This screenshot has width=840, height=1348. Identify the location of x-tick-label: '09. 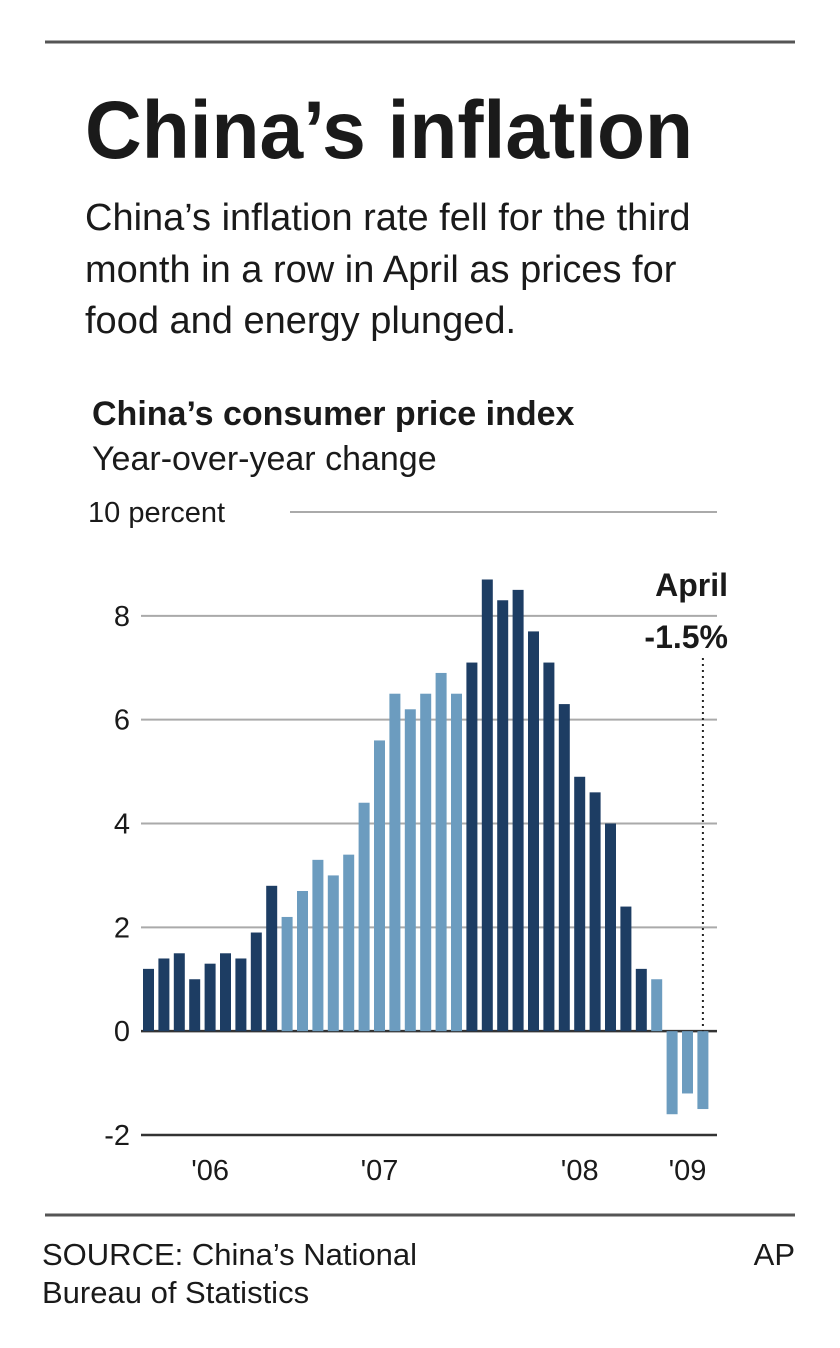
(688, 1171).